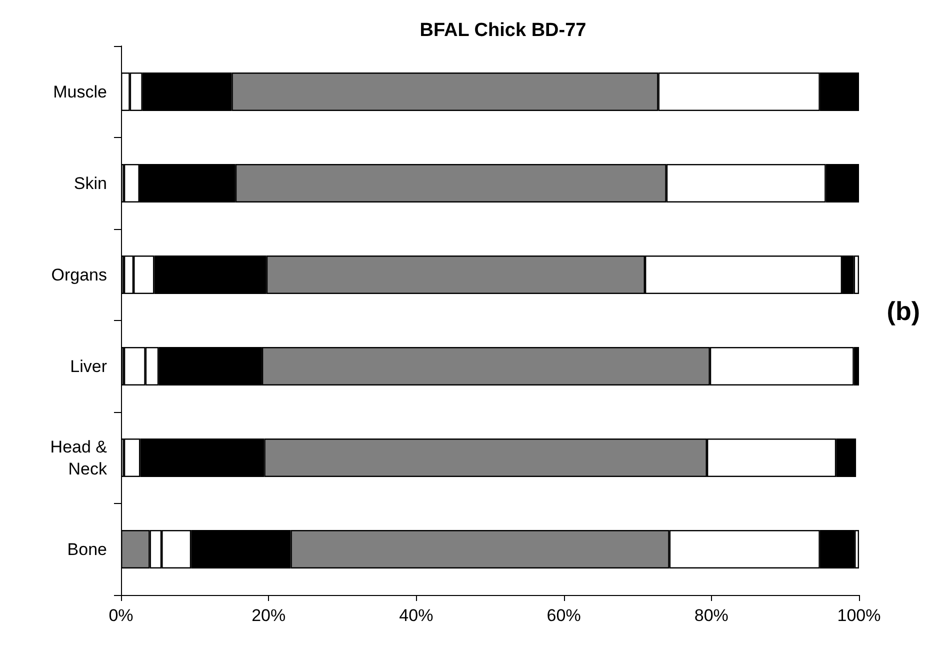 The image size is (936, 650). What do you see at coordinates (859, 615) in the screenshot?
I see `x-tick-label: 100%` at bounding box center [859, 615].